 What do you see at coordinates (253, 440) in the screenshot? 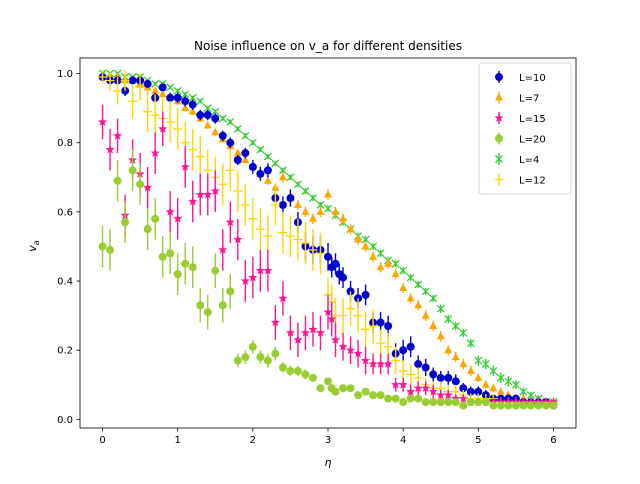
I see `x-tick-label: 2` at bounding box center [253, 440].